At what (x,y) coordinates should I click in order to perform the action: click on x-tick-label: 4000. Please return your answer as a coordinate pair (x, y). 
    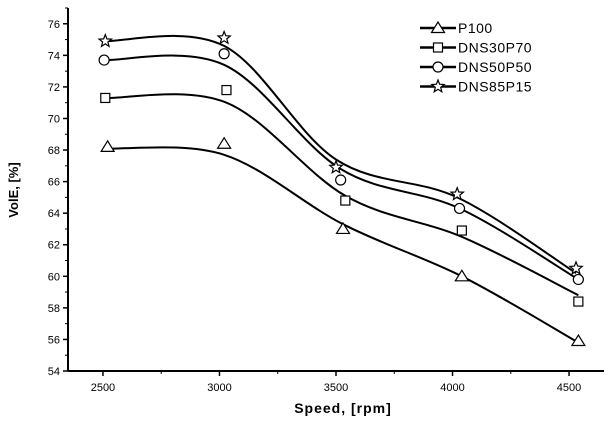
    Looking at the image, I should click on (452, 388).